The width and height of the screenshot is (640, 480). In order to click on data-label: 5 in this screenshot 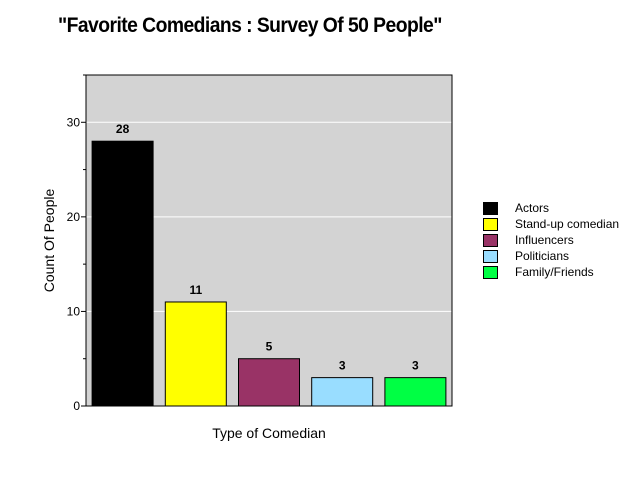, I will do `click(269, 347)`.